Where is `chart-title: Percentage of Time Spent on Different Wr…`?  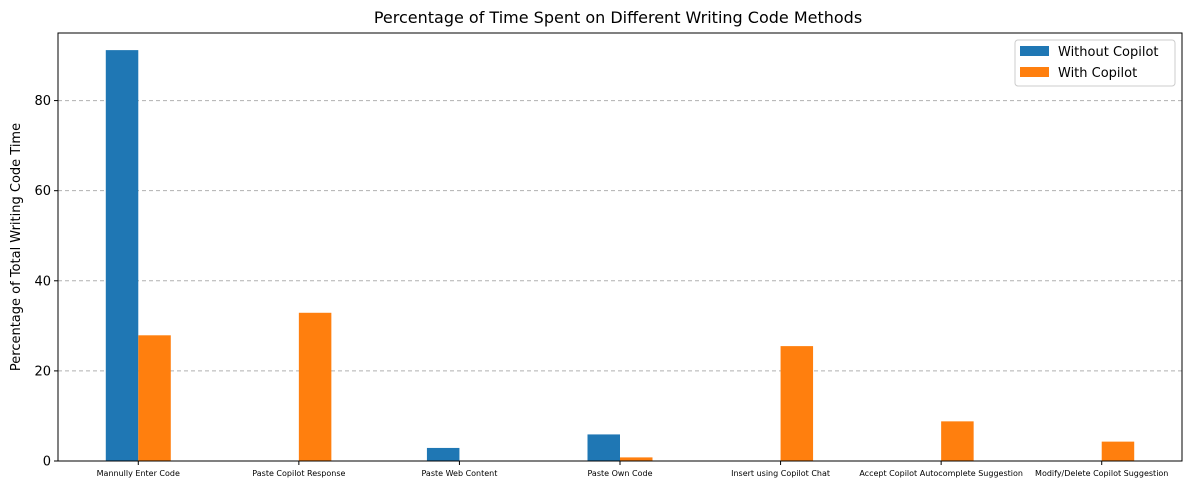 chart-title: Percentage of Time Spent on Different Wr… is located at coordinates (618, 17).